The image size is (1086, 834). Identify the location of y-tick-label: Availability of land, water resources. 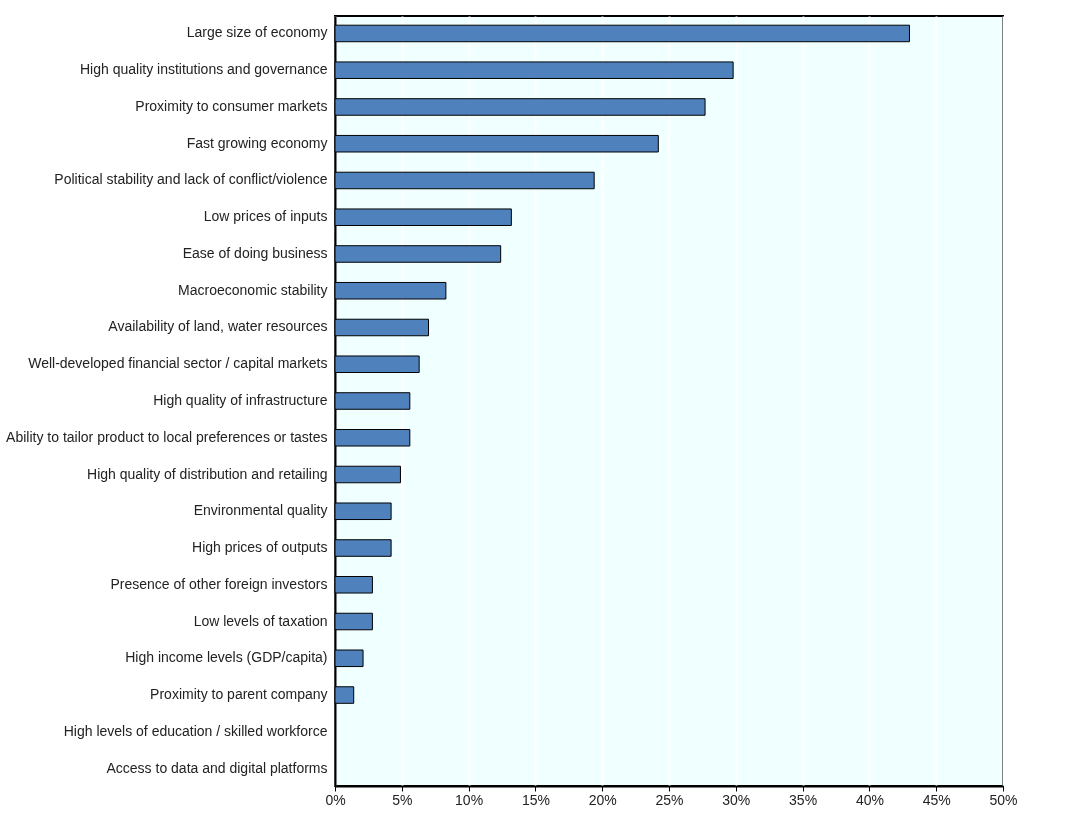
(218, 326).